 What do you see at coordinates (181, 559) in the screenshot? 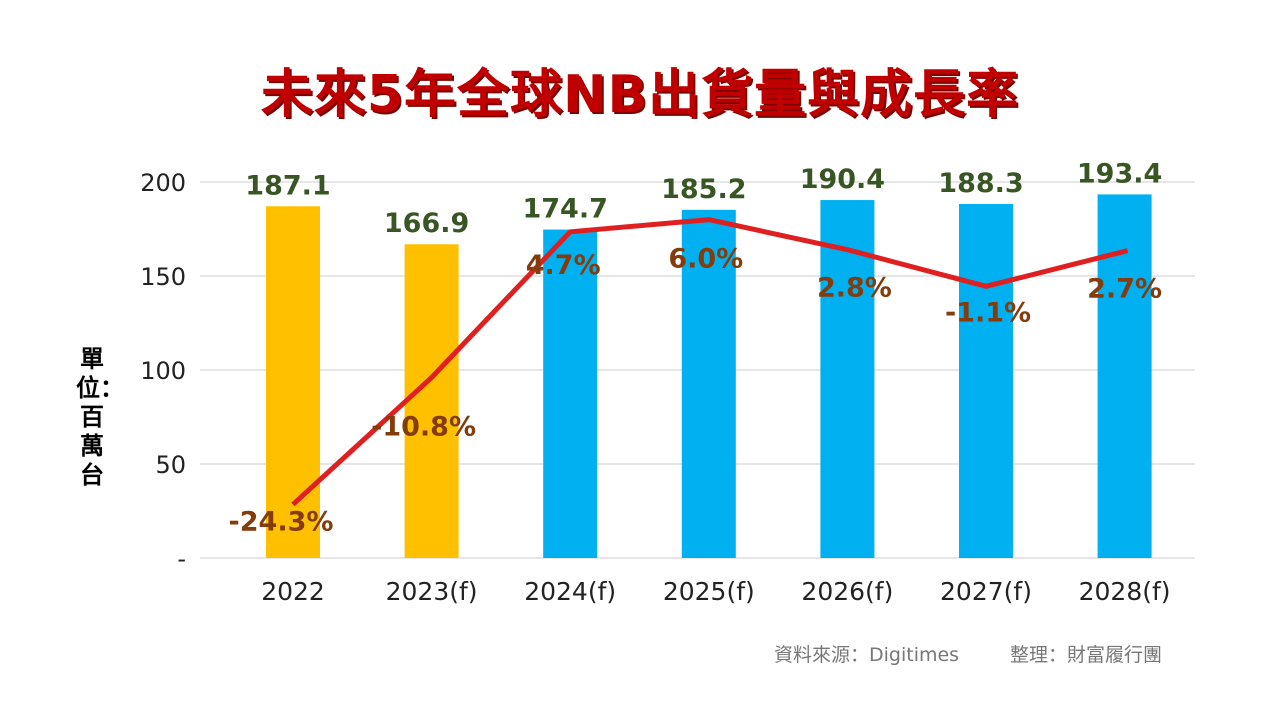
I see `y-tick-label: -` at bounding box center [181, 559].